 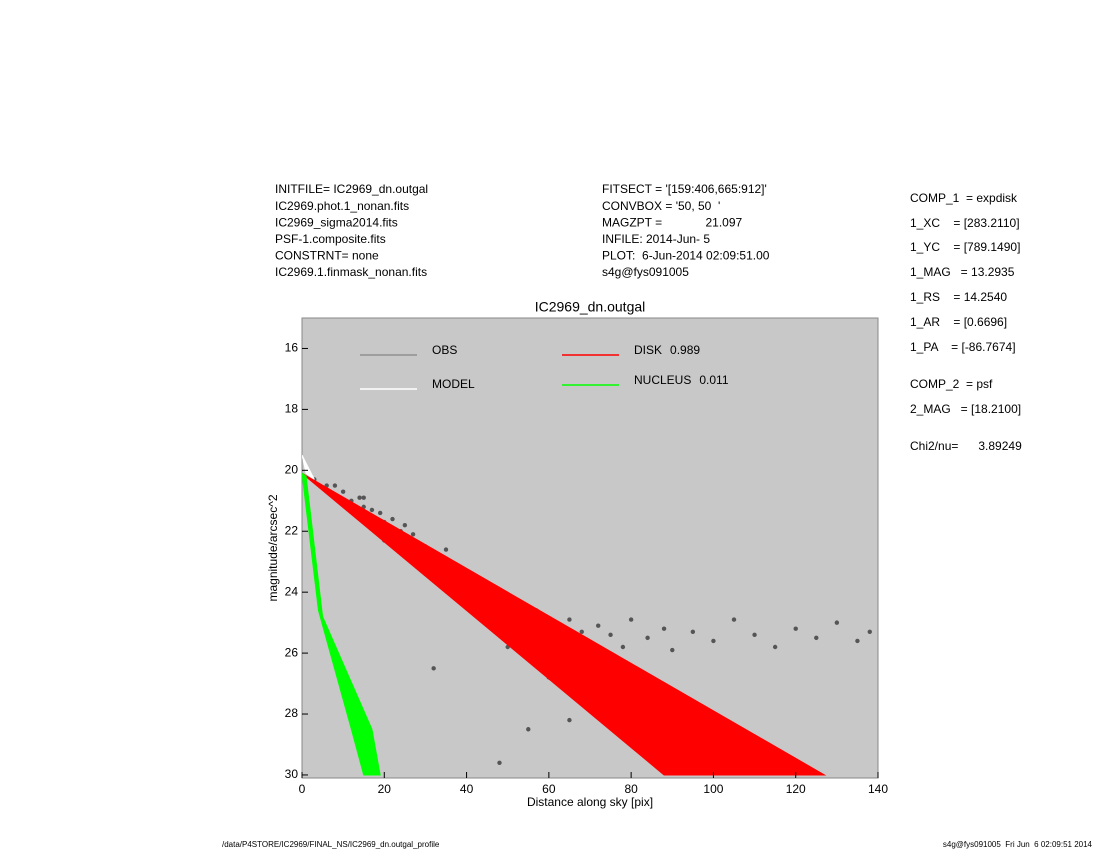 I want to click on header-left-line: CONSTRNT= none, so click(x=327, y=256).